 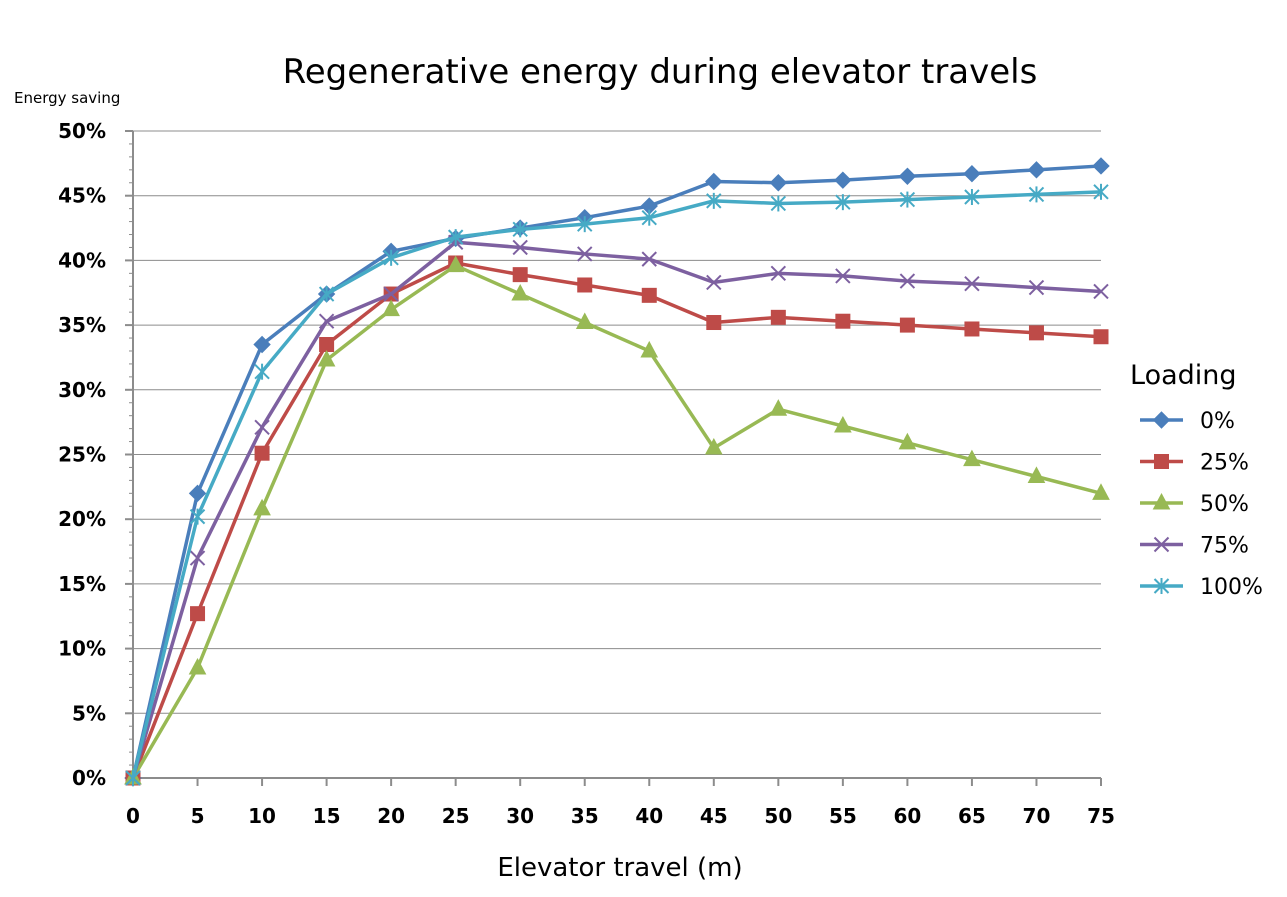 What do you see at coordinates (89, 778) in the screenshot?
I see `y-tick-label: 0%` at bounding box center [89, 778].